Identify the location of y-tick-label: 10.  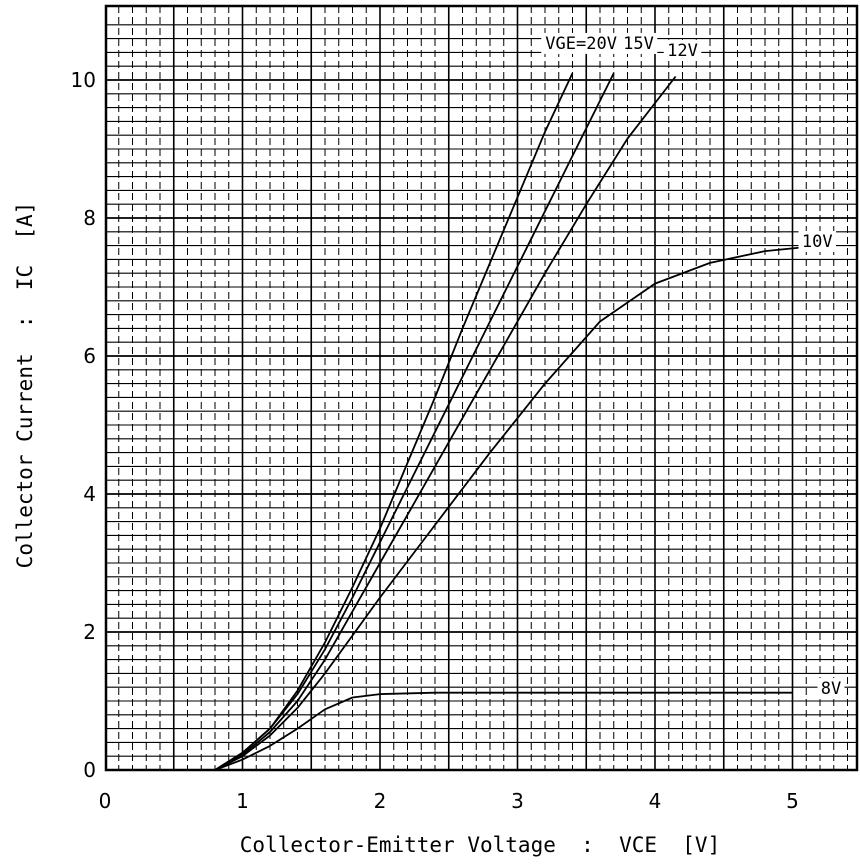
(83, 80).